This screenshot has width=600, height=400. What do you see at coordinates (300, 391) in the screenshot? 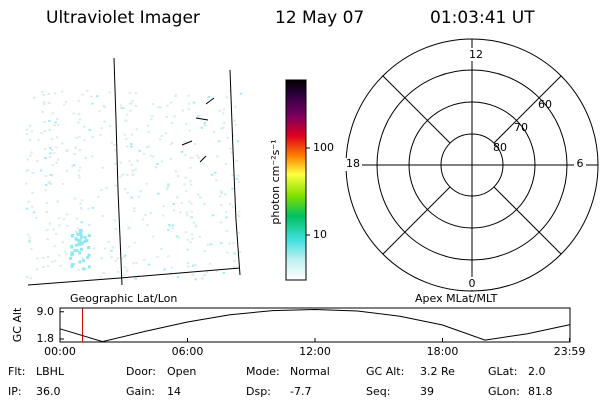
I see `info-value: -7.7` at bounding box center [300, 391].